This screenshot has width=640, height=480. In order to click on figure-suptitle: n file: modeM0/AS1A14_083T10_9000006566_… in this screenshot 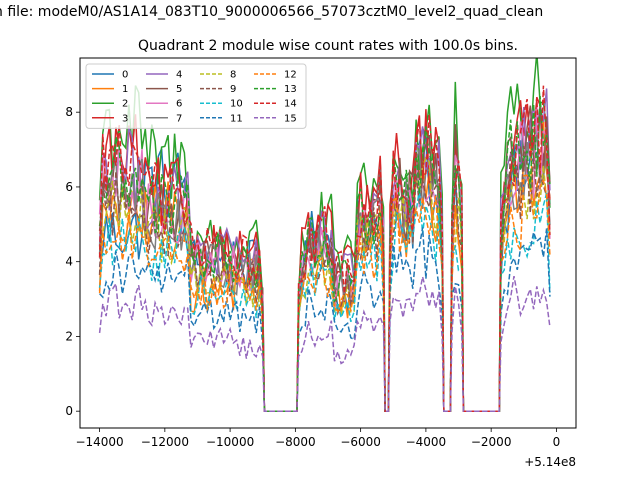, I will do `click(271, 12)`.